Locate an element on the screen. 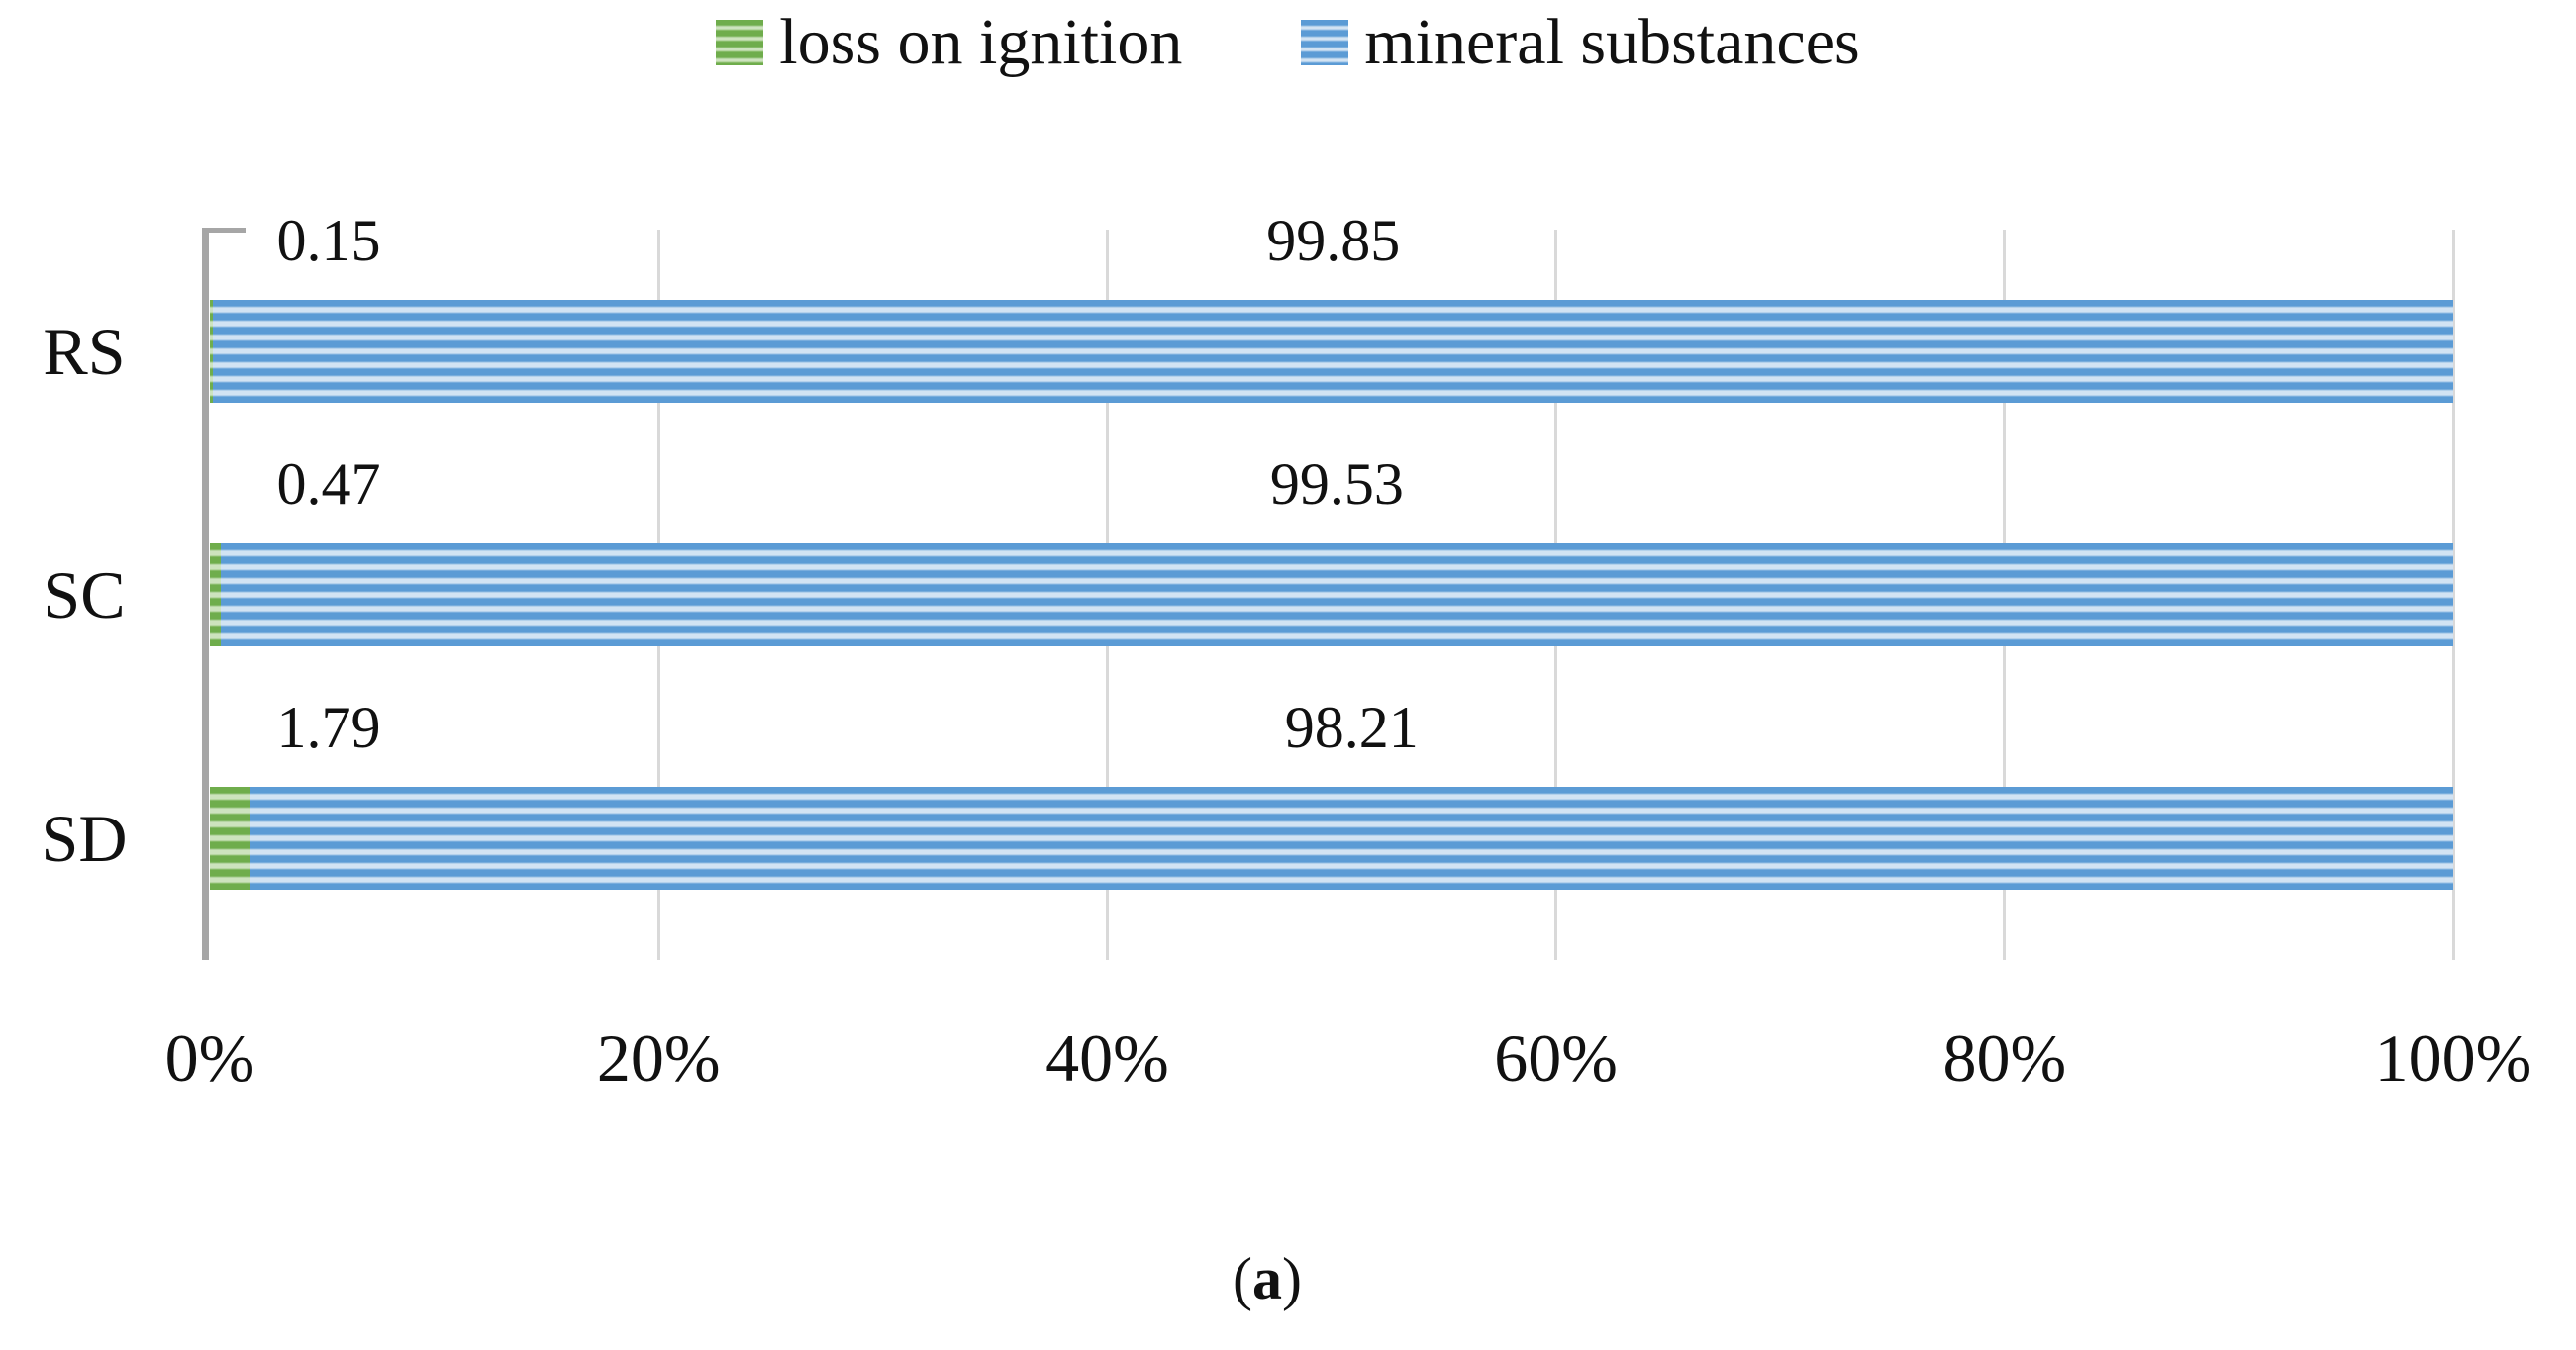 The height and width of the screenshot is (1350, 2576). bar-SC is located at coordinates (1331, 594).